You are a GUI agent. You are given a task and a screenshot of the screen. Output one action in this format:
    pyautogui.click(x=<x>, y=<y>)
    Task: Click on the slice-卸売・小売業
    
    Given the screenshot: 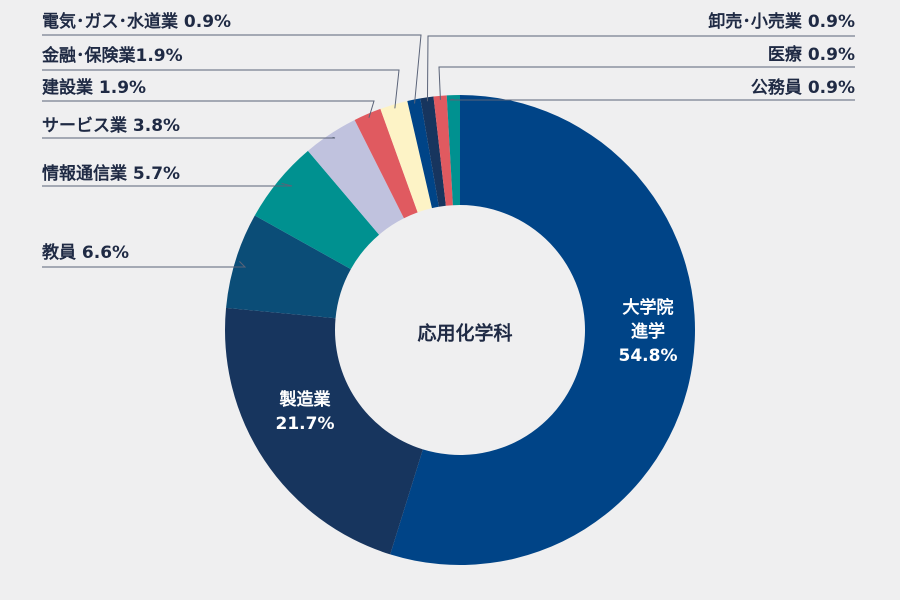 What is the action you would take?
    pyautogui.click(x=433, y=151)
    